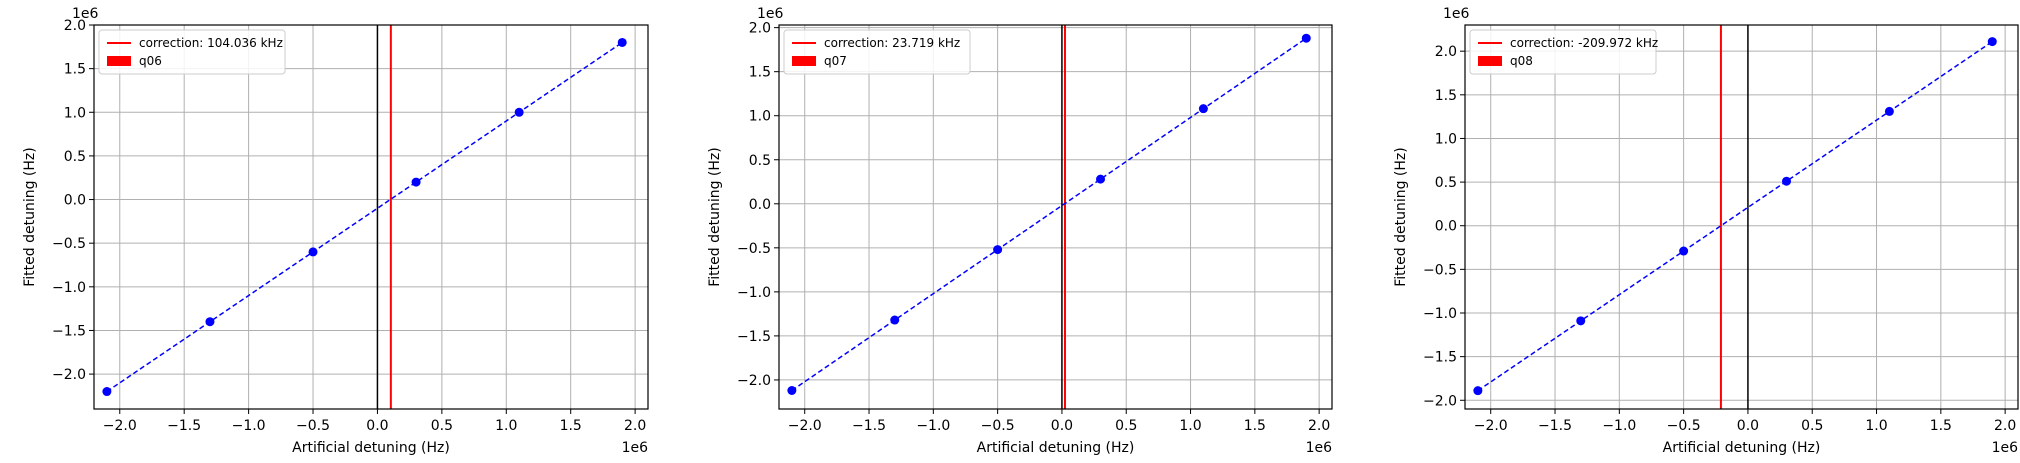 The width and height of the screenshot is (2020, 463). What do you see at coordinates (211, 43) in the screenshot?
I see `legend-label: correction: 104.036 kHz` at bounding box center [211, 43].